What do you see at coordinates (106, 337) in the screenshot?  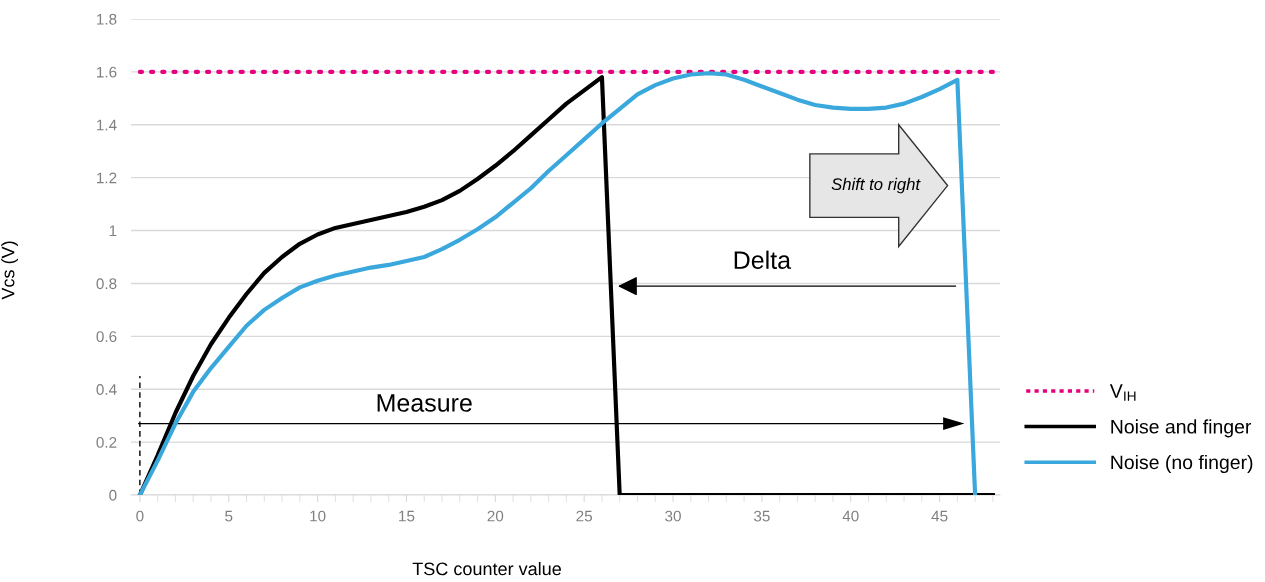 I see `y-tick-label: 0.6` at bounding box center [106, 337].